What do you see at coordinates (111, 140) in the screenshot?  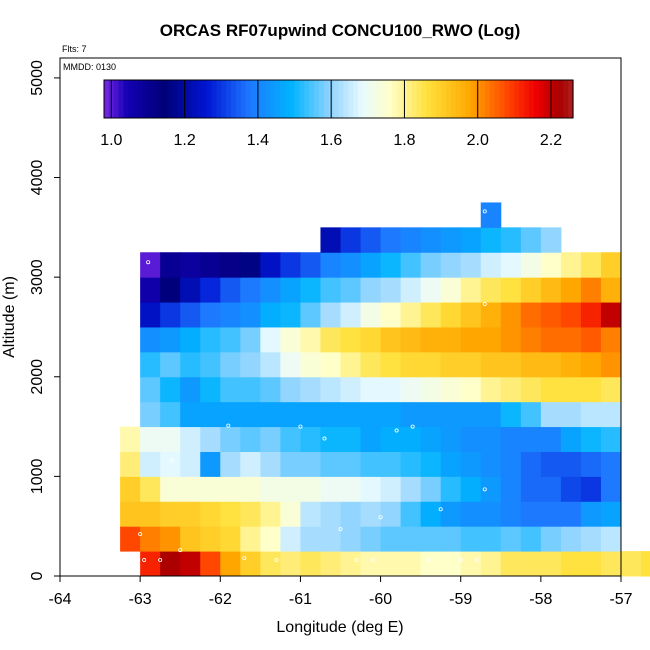 I see `colorbar-tick-label: 1.0` at bounding box center [111, 140].